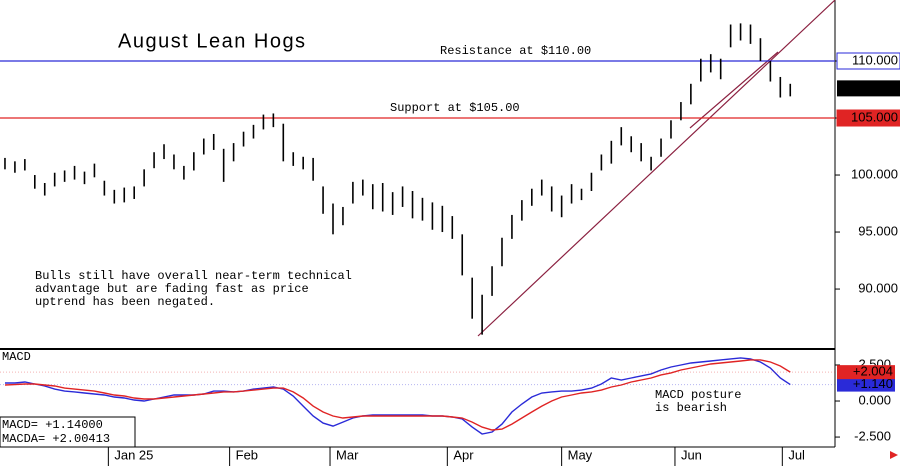 The image size is (900, 466). I want to click on annotation: is bearish, so click(691, 408).